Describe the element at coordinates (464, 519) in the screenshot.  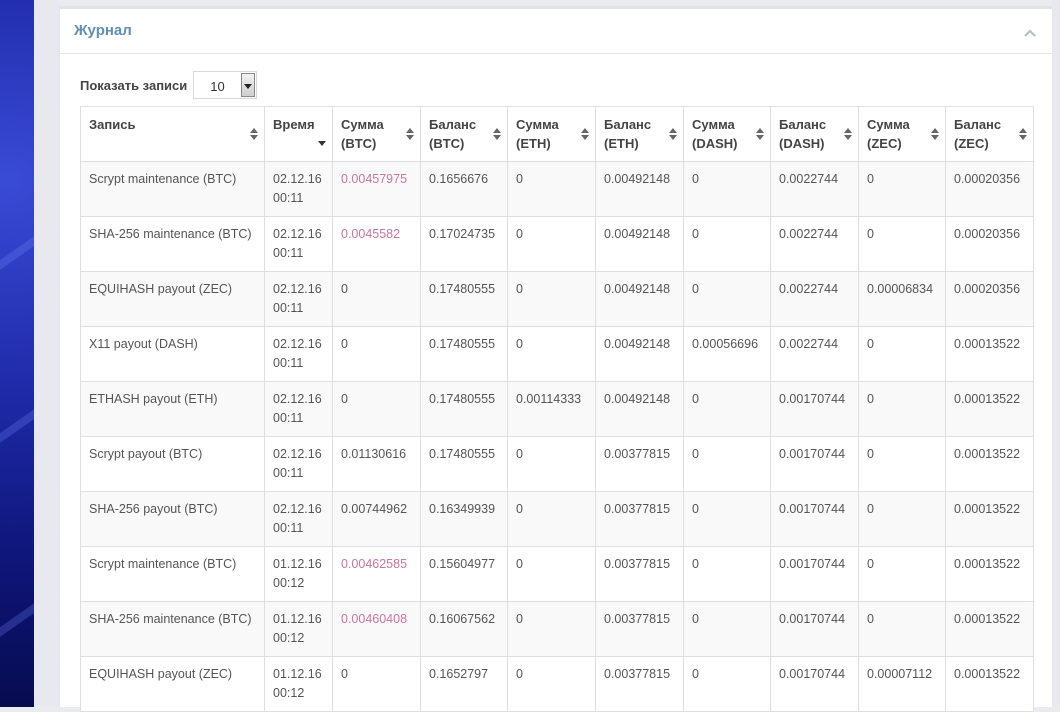
I see `cell-value: 0.16349939` at that location.